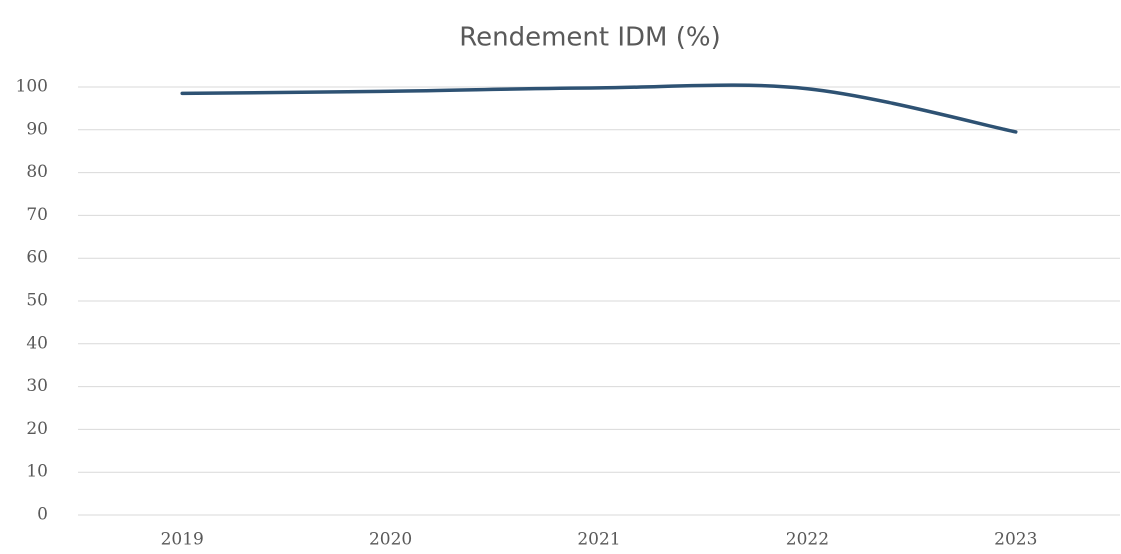 The width and height of the screenshot is (1121, 554). What do you see at coordinates (37, 215) in the screenshot?
I see `y-tick-label: 70` at bounding box center [37, 215].